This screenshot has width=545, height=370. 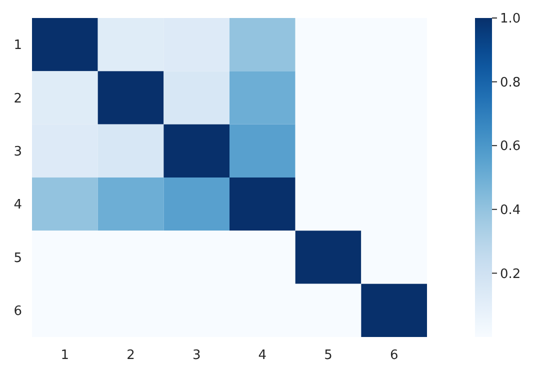 What do you see at coordinates (510, 82) in the screenshot?
I see `color-bar-label: 0.8` at bounding box center [510, 82].